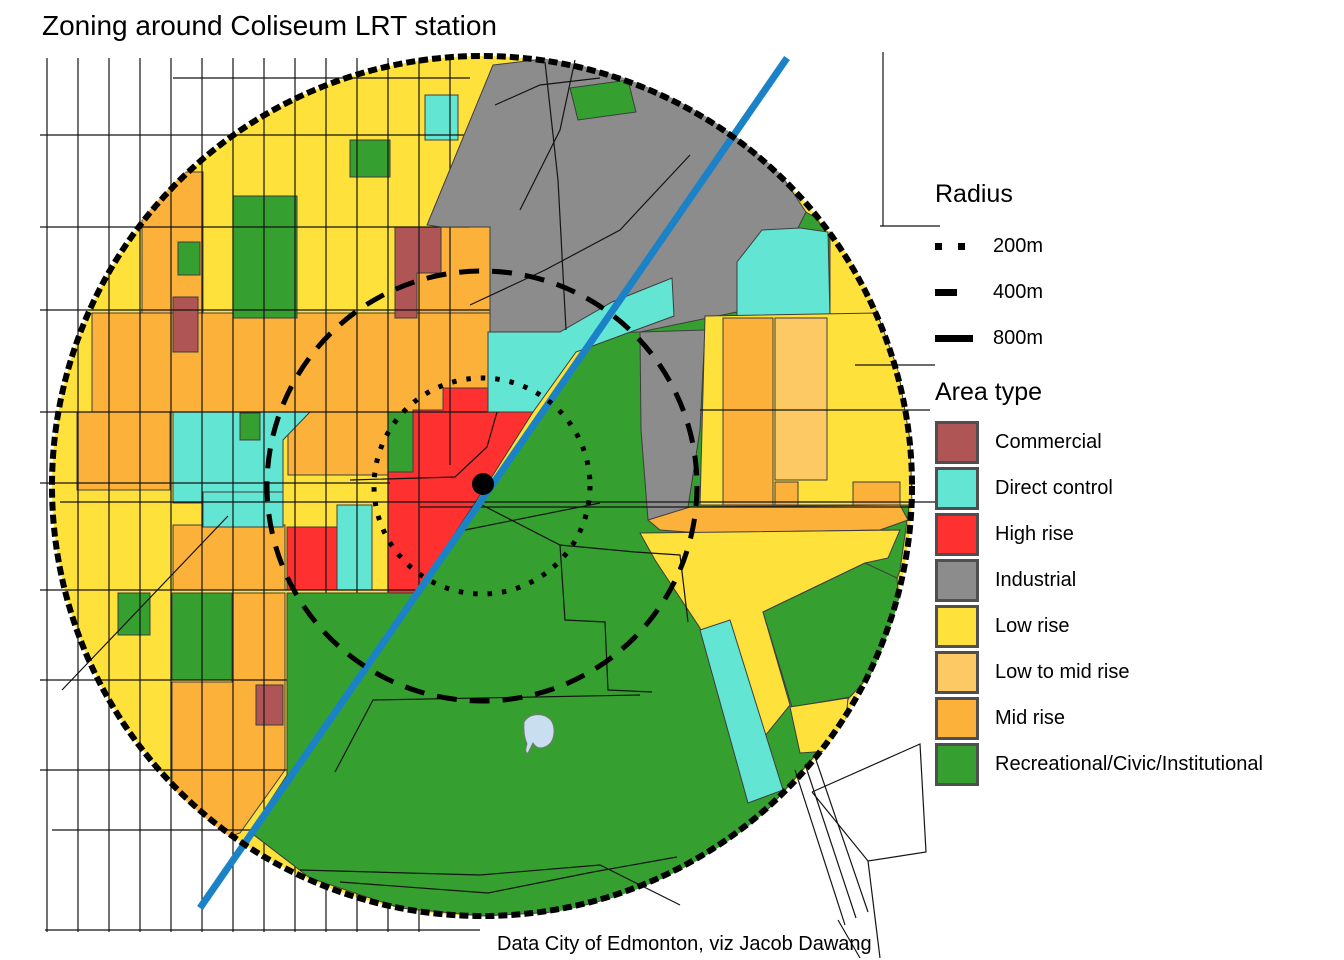 The image size is (1344, 960). Describe the element at coordinates (801, 399) in the screenshot. I see `zone-low_mid_rise` at that location.